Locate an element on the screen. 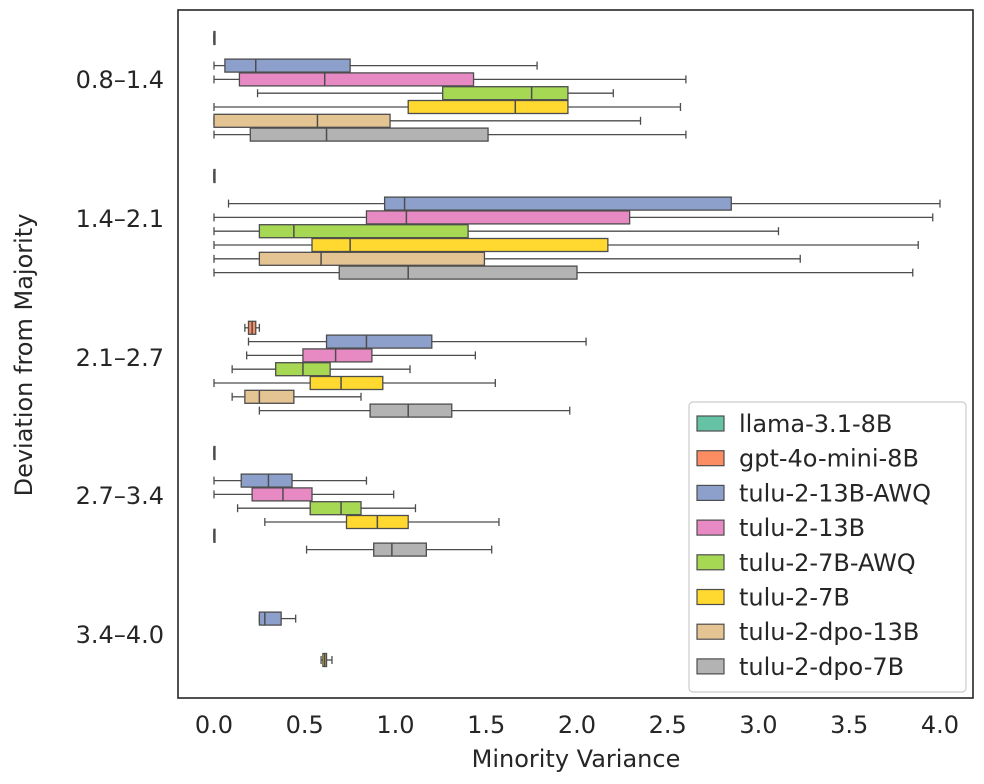 This screenshot has height=784, width=984. x-tick-label: 1.0 is located at coordinates (395, 725).